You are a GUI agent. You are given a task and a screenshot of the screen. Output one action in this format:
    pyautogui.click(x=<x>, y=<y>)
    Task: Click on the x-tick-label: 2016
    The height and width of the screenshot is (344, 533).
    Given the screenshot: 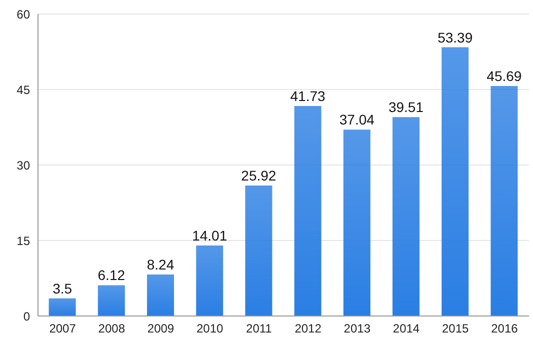 What is the action you would take?
    pyautogui.click(x=504, y=329)
    